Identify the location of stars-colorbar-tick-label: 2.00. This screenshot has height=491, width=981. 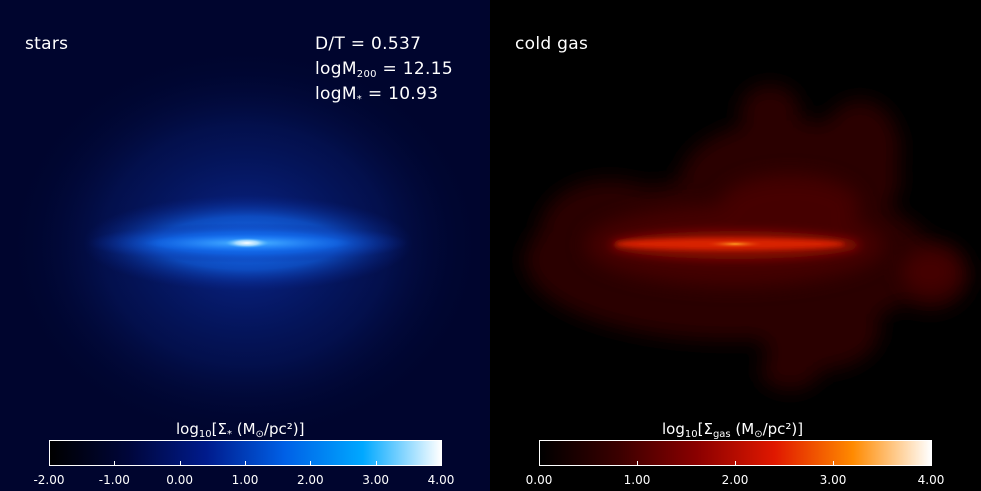
(310, 480).